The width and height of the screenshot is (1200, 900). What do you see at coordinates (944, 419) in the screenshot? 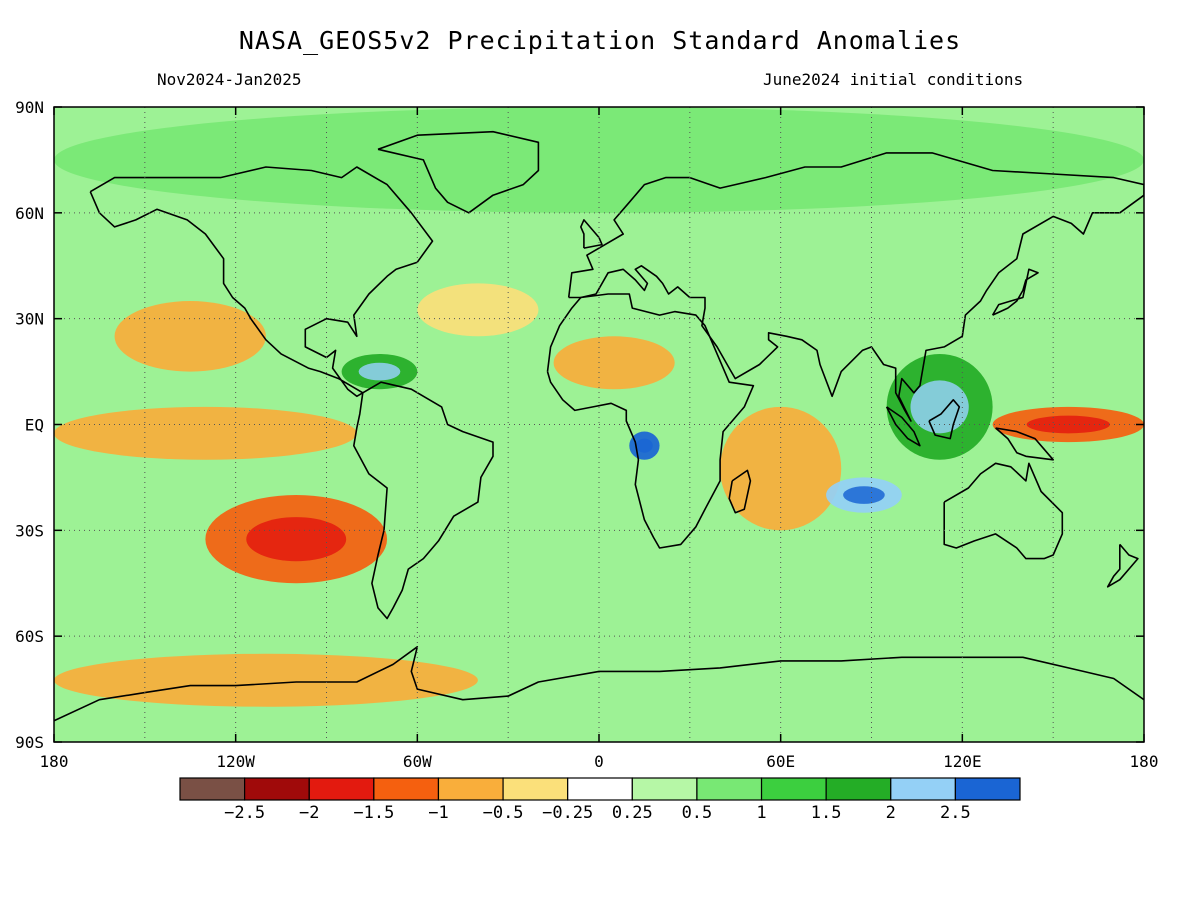
I see `coastline-borneo` at bounding box center [944, 419].